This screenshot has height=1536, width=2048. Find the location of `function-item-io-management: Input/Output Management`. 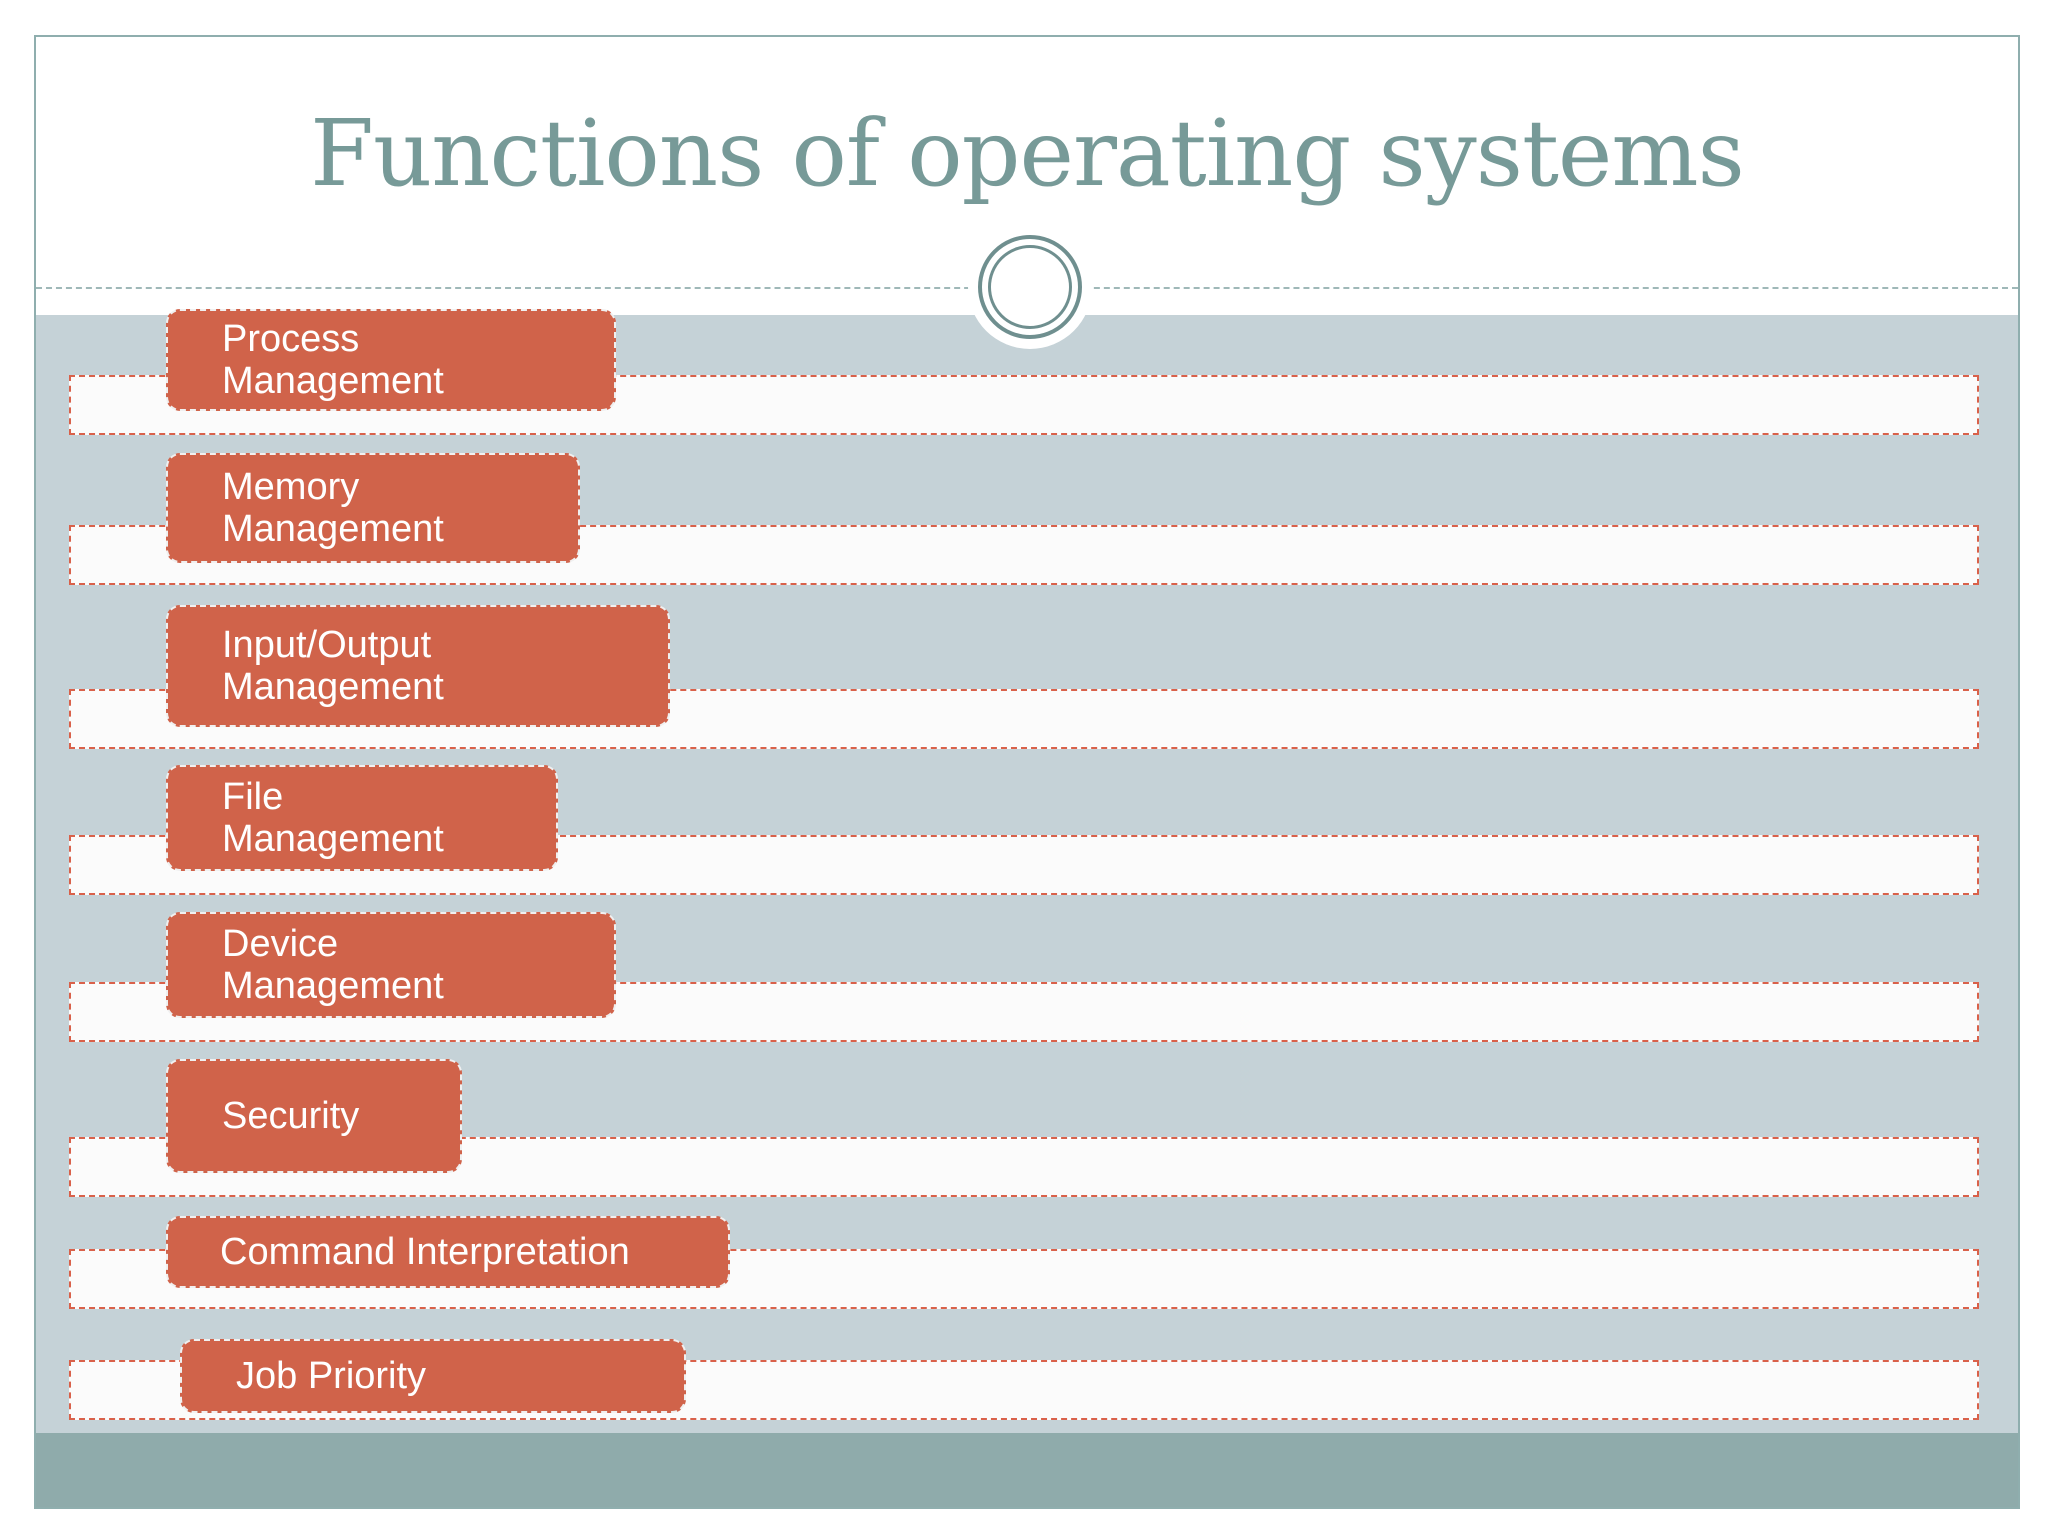

function-item-io-management: Input/Output Management is located at coordinates (418, 666).